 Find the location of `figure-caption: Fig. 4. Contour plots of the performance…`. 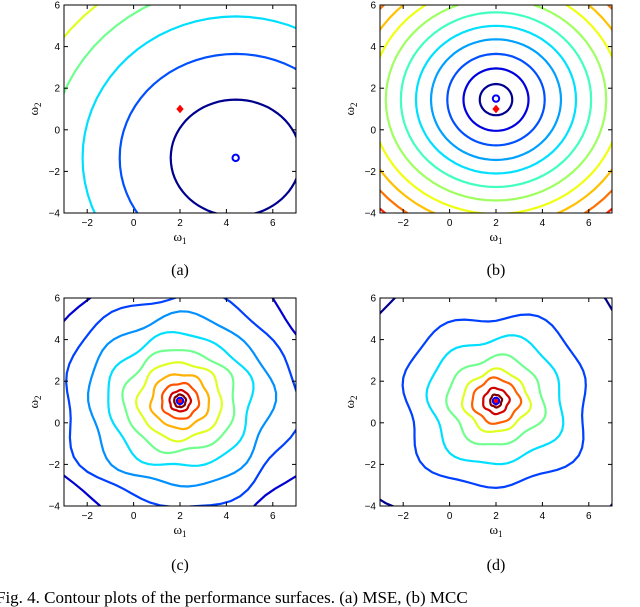

figure-caption: Fig. 4. Contour plots of the performance… is located at coordinates (234, 597).